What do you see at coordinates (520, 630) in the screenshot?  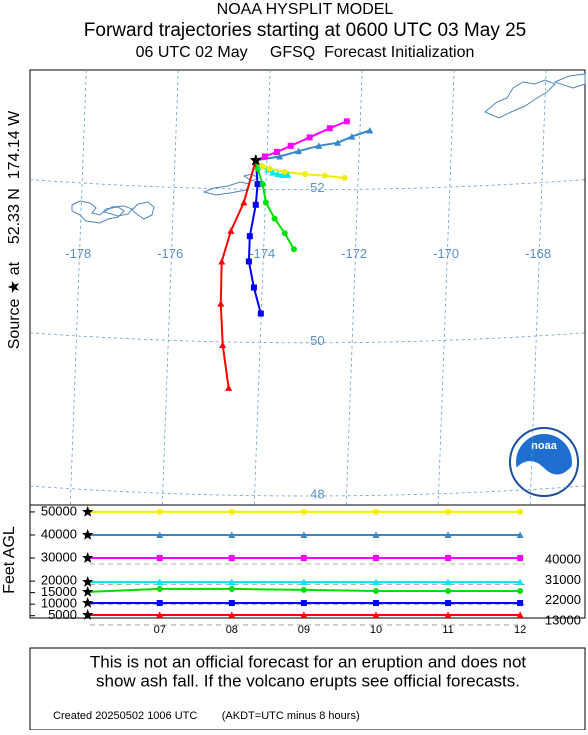 I see `x-tick-label: 12` at bounding box center [520, 630].